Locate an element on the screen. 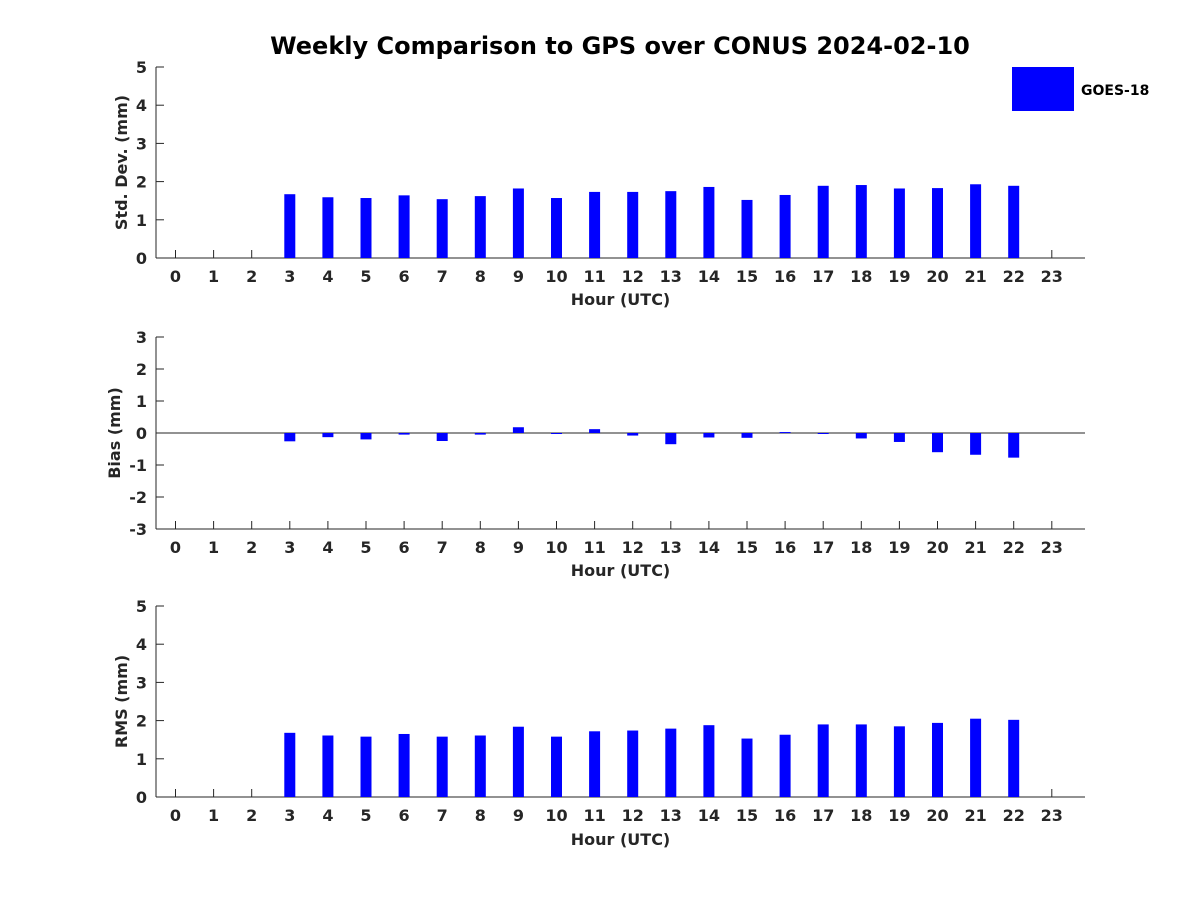 This screenshot has width=1200, height=900. x-tick-label: 9 is located at coordinates (518, 276).